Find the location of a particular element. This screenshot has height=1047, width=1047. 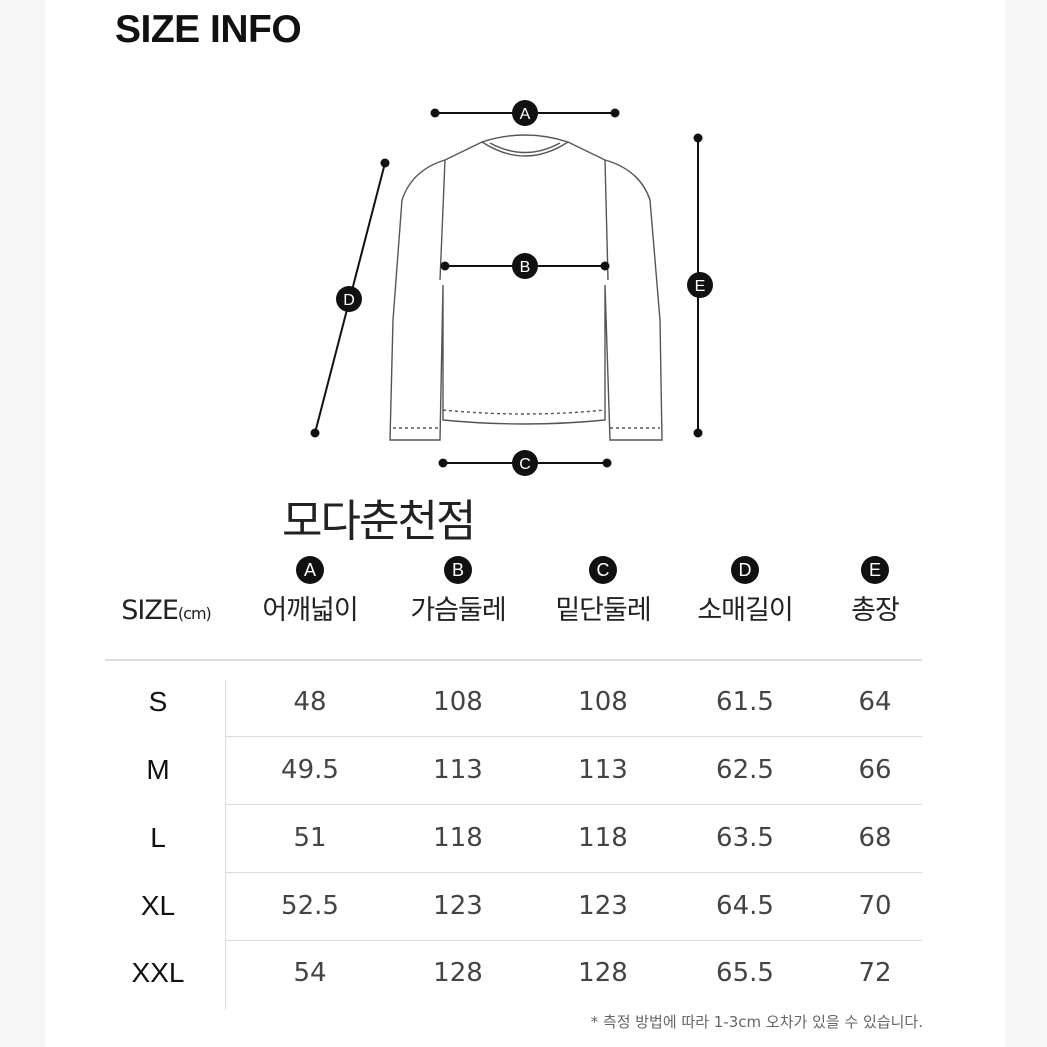

badge-e is located at coordinates (700, 285).